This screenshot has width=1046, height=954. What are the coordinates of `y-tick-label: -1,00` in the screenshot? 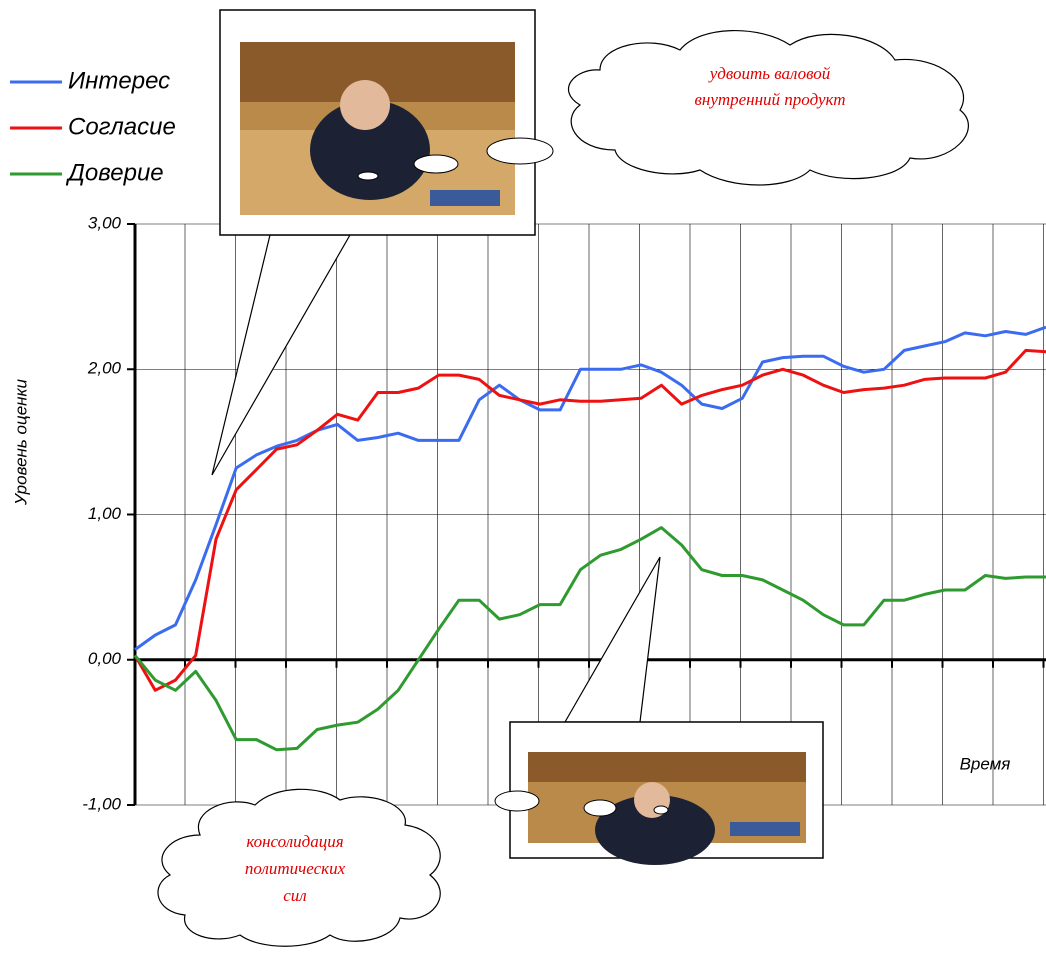 It's located at (101, 803).